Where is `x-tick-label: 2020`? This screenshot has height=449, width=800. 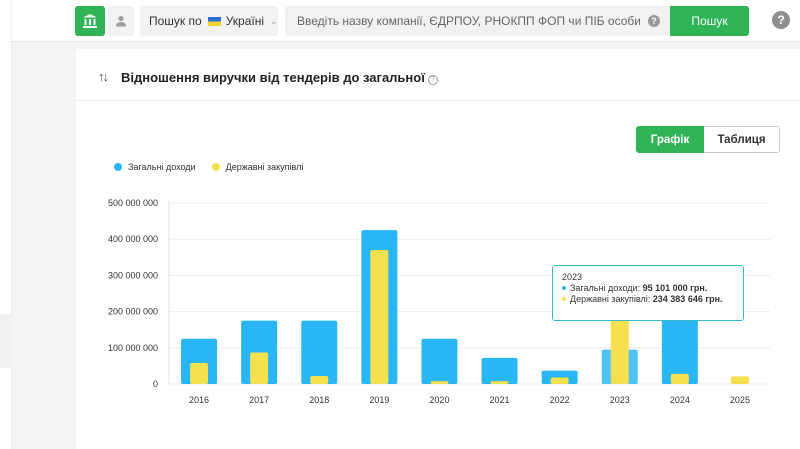 x-tick-label: 2020 is located at coordinates (439, 400).